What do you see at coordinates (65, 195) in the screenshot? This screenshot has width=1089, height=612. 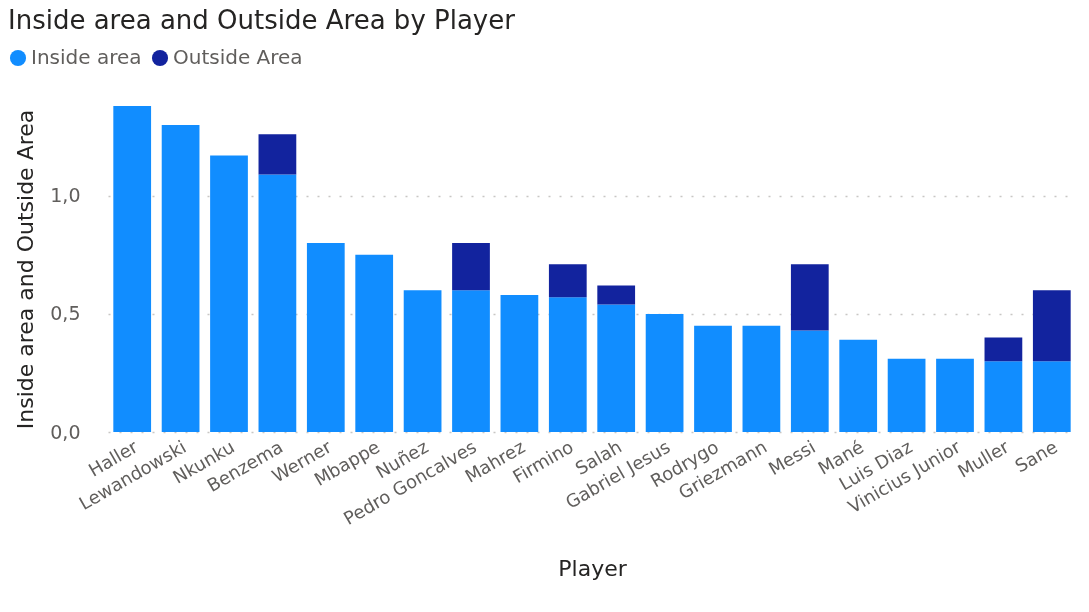 I see `y-tick-label: 1,0` at bounding box center [65, 195].